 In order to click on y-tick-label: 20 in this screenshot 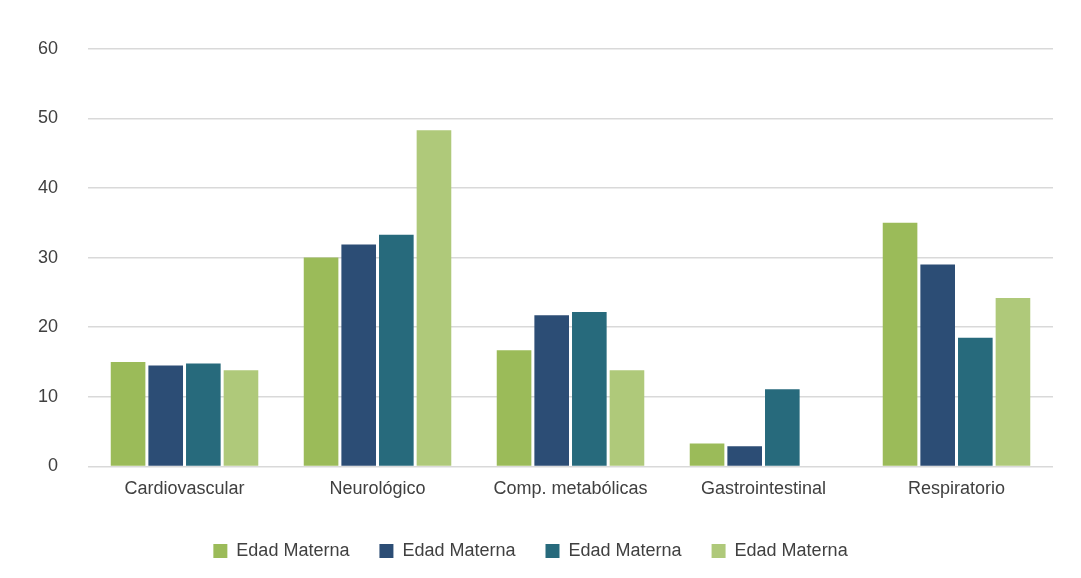, I will do `click(48, 326)`.